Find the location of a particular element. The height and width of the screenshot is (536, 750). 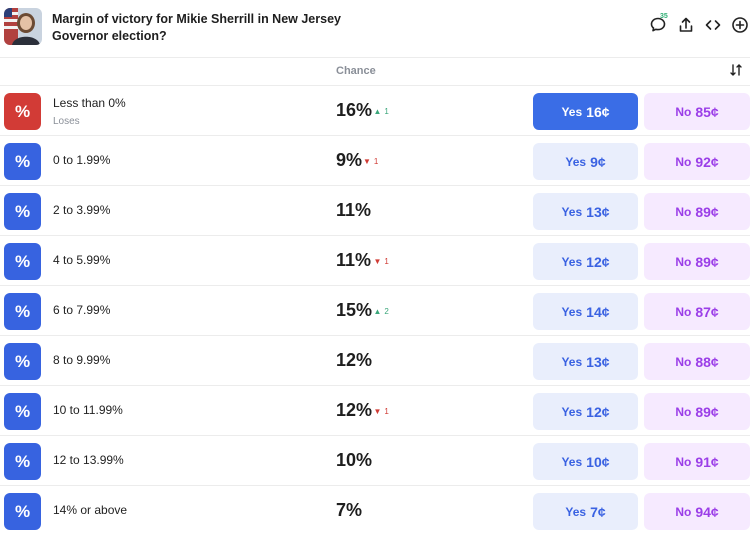

buy-yes-button: Yes 7¢ is located at coordinates (585, 511).